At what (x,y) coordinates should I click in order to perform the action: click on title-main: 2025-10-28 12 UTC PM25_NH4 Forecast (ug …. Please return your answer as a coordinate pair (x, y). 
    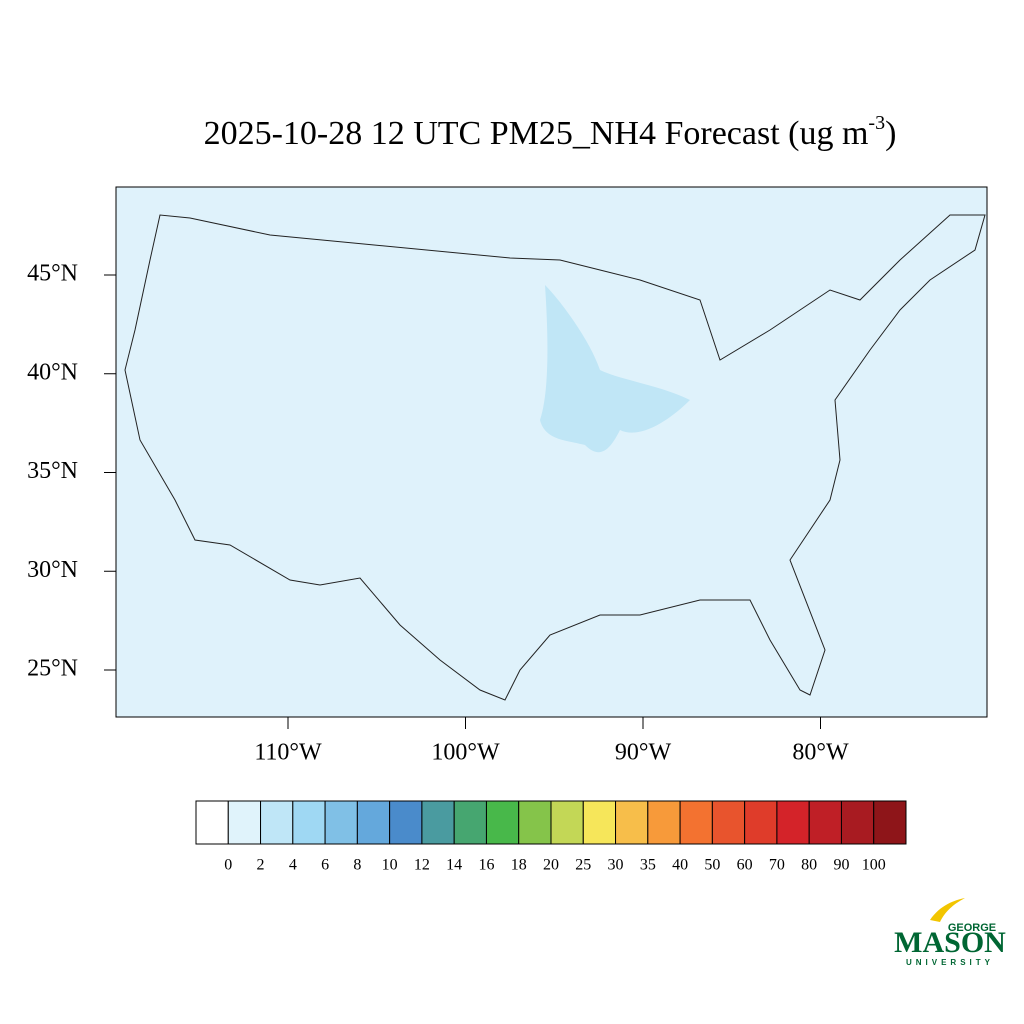
    Looking at the image, I should click on (536, 133).